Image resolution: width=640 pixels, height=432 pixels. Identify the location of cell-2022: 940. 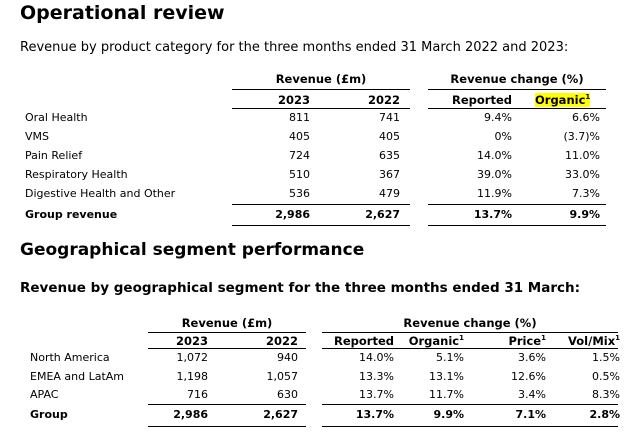
(287, 357).